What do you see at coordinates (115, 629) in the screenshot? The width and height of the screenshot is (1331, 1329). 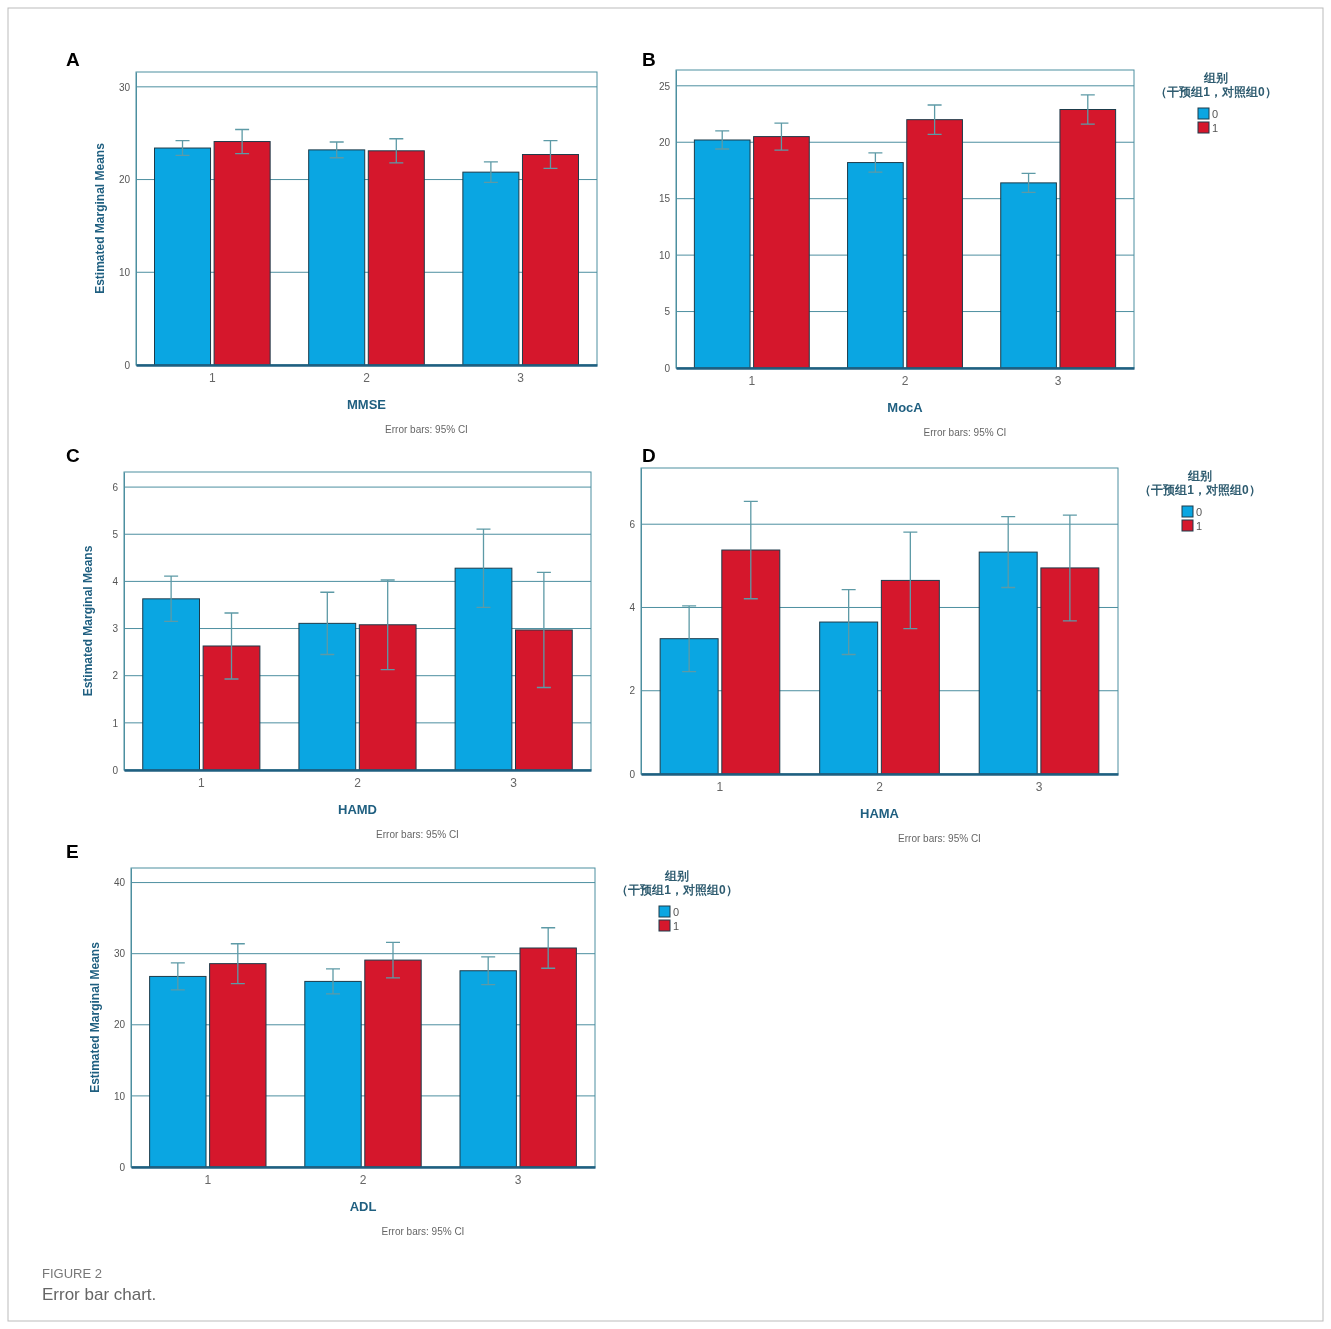 I see `y-tick-label: 3` at bounding box center [115, 629].